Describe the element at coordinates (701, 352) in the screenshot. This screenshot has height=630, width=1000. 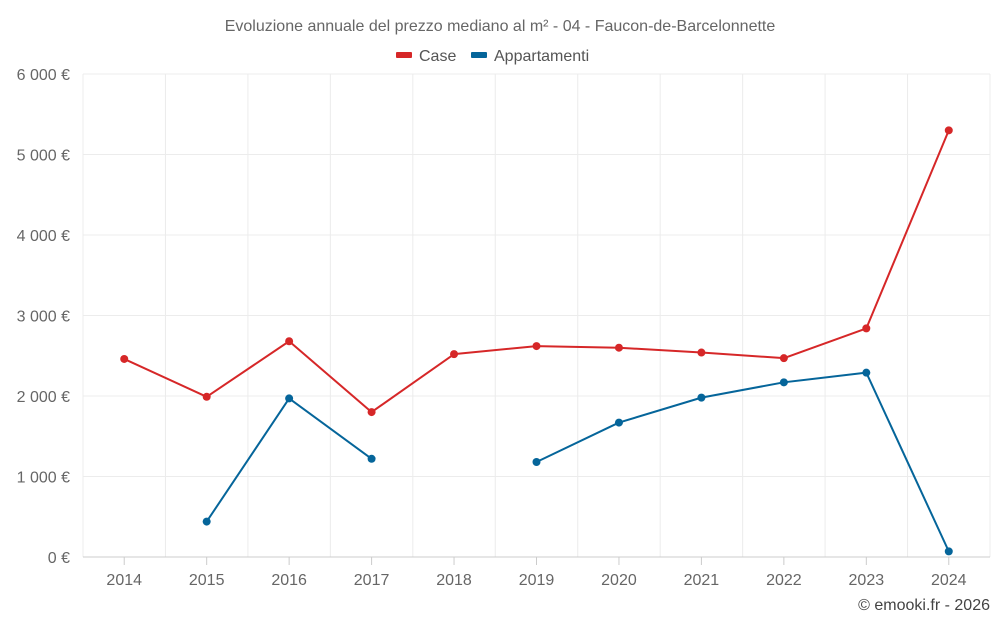
I see `data-point-case-2021` at that location.